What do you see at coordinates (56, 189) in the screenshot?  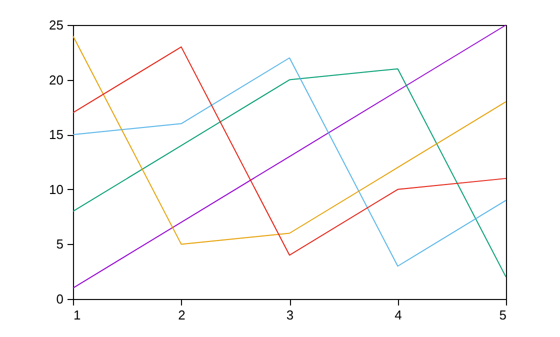 I see `y-tick-label: 10` at bounding box center [56, 189].